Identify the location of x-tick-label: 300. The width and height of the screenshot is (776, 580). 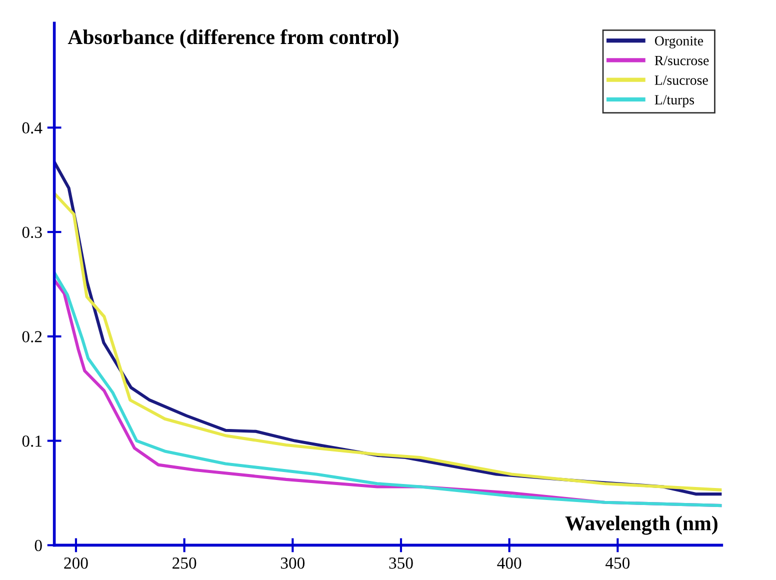
(292, 563).